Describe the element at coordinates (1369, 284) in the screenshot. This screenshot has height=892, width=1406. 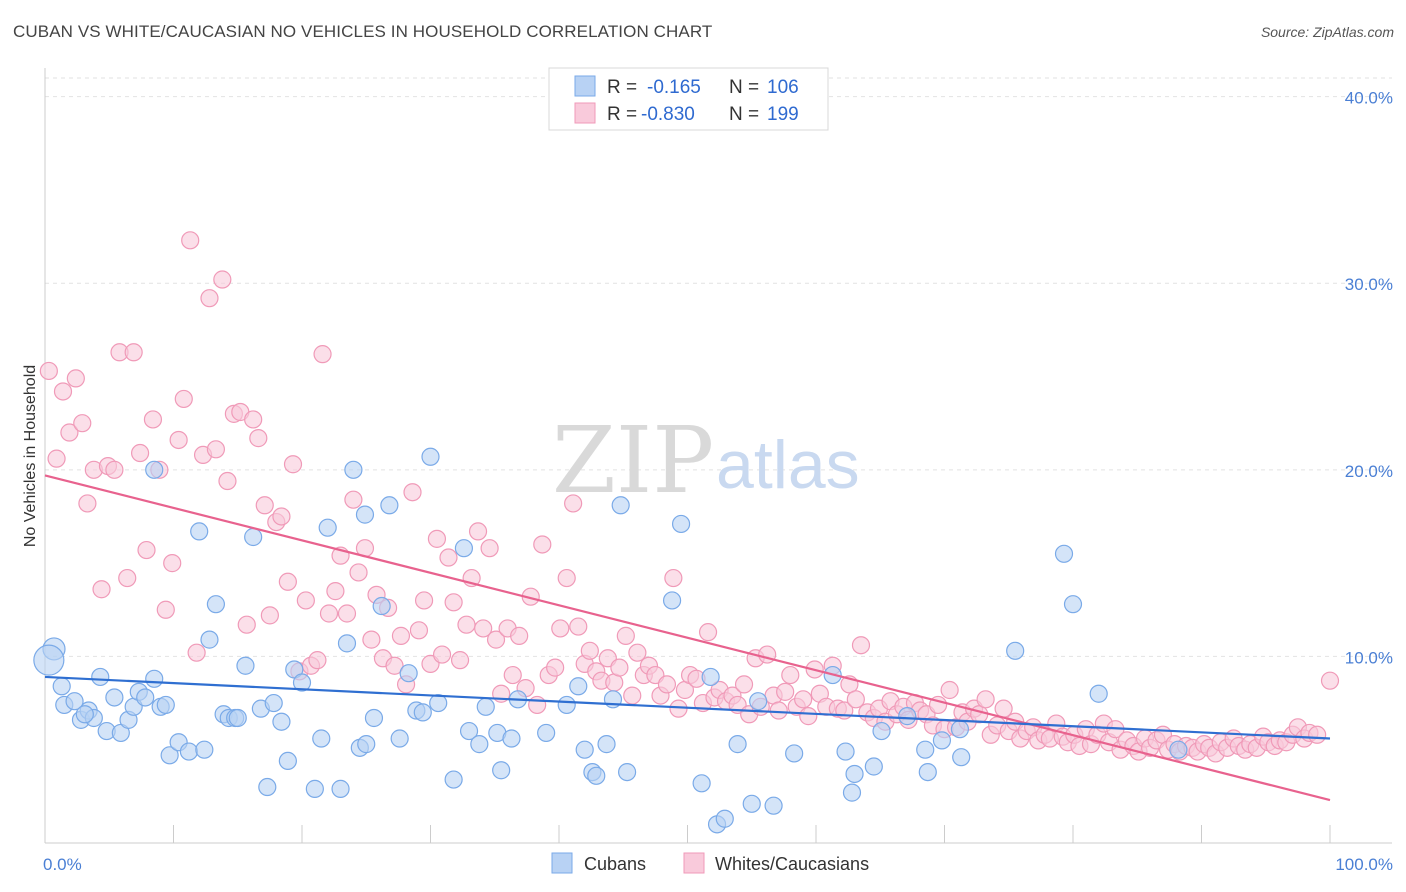
I see `y-tick-label: 30.0%` at that location.